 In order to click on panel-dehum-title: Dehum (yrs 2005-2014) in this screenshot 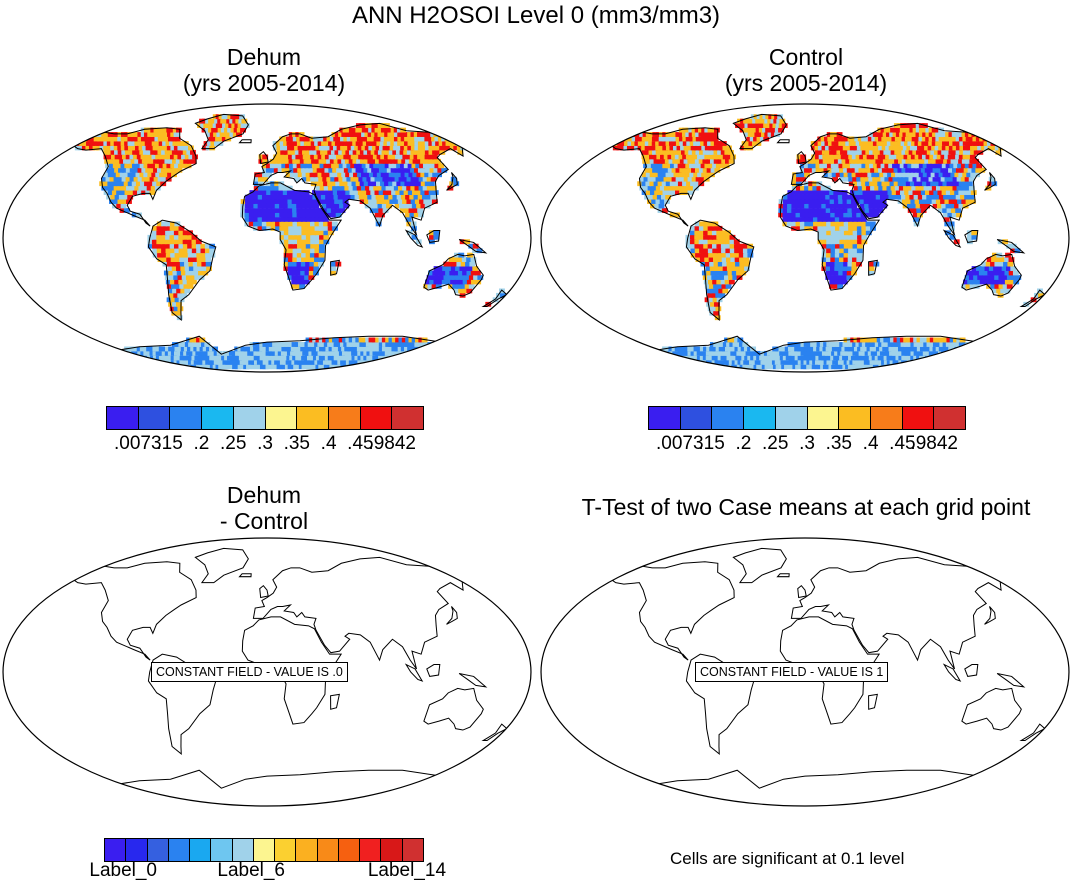, I will do `click(264, 70)`.